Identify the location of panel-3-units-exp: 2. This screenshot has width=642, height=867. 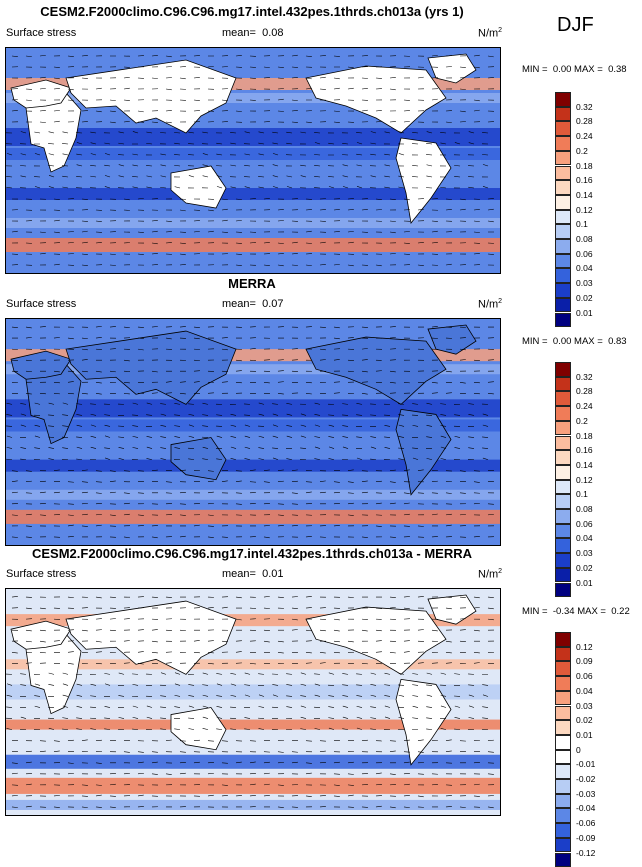
(500, 571).